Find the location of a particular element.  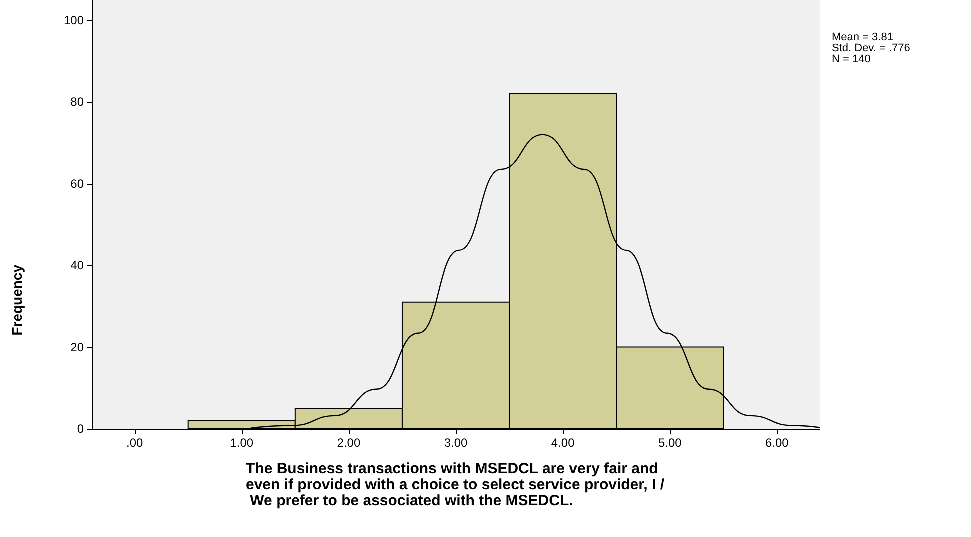

y-tick-label: 60 is located at coordinates (77, 183).